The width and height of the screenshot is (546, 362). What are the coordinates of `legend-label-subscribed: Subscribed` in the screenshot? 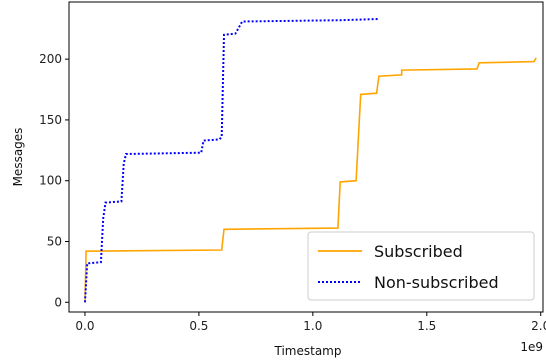 It's located at (418, 251).